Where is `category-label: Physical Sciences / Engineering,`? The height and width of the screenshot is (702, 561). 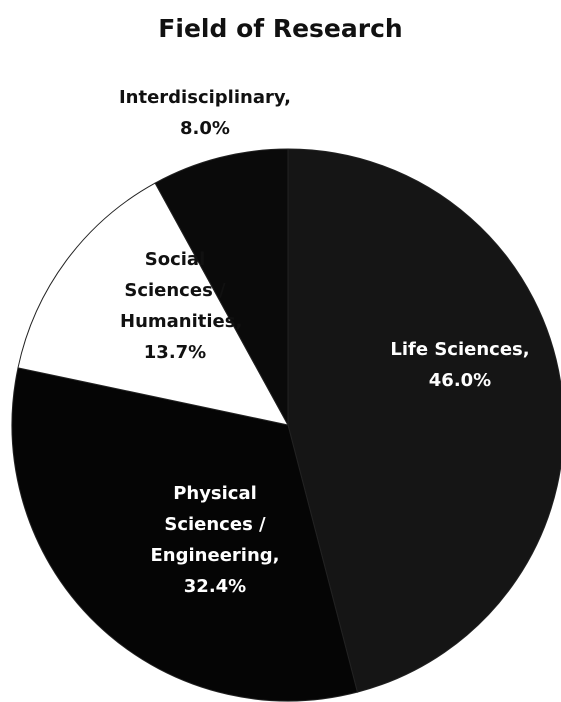
category-label: Physical Sciences / Engineering, is located at coordinates (215, 524).